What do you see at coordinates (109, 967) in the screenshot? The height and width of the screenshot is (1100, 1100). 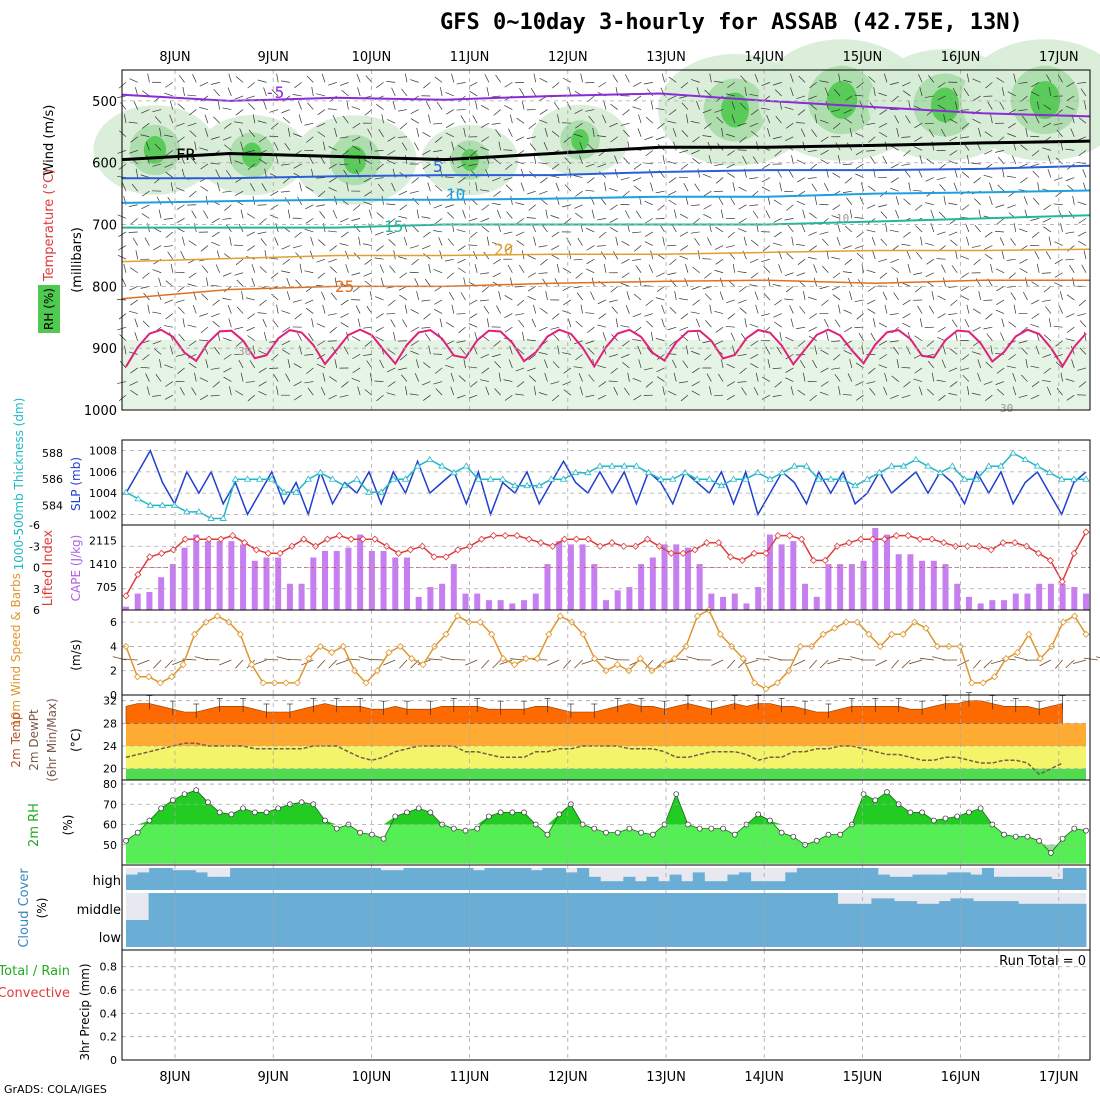 I see `precip-tick: 0.8` at bounding box center [109, 967].